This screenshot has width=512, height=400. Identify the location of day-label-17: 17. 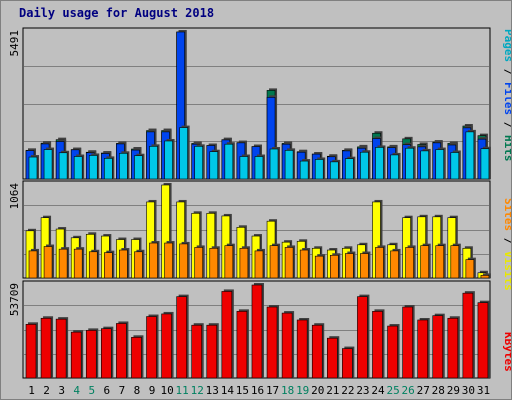
(272, 390).